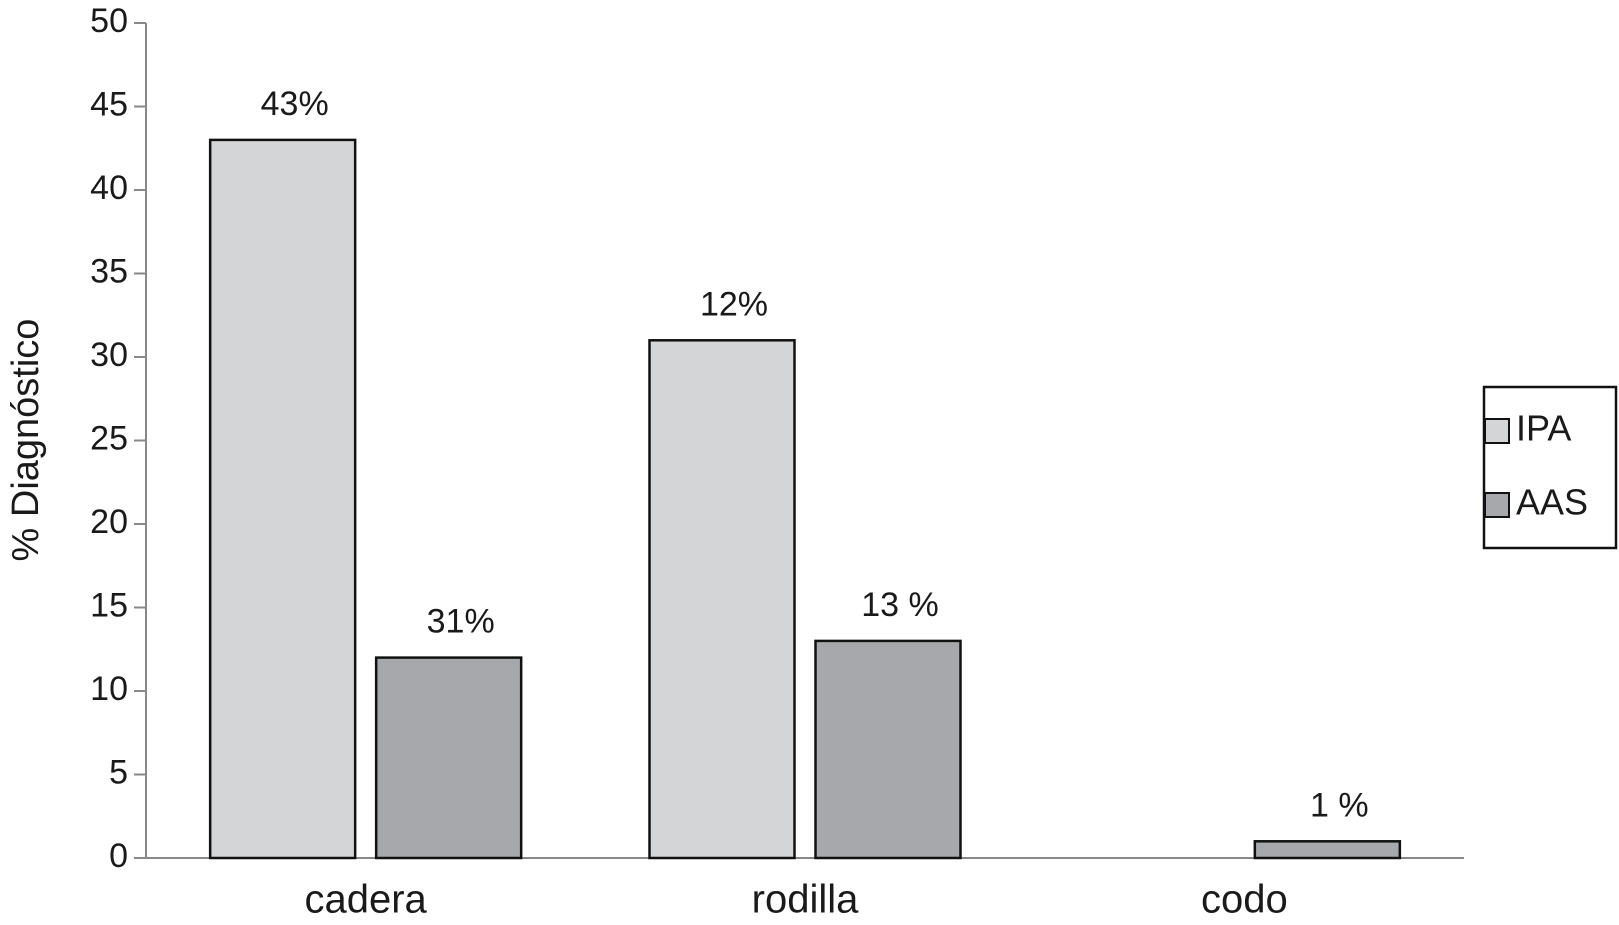 This screenshot has height=925, width=1619. What do you see at coordinates (109, 355) in the screenshot?
I see `y-tick-label: 30` at bounding box center [109, 355].